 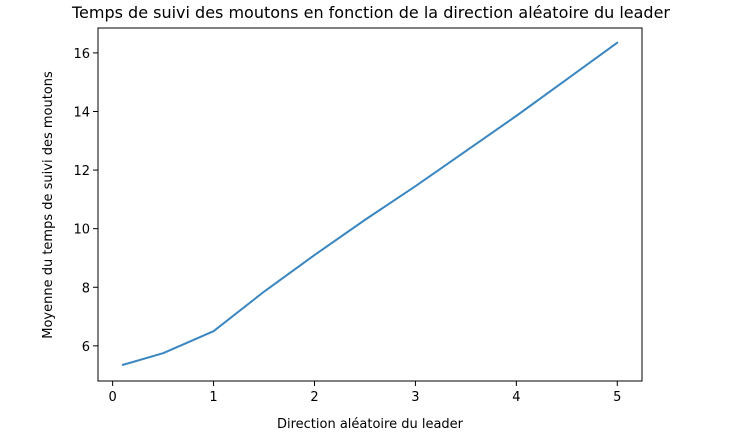 What do you see at coordinates (415, 397) in the screenshot?
I see `x-tick-label: 3` at bounding box center [415, 397].